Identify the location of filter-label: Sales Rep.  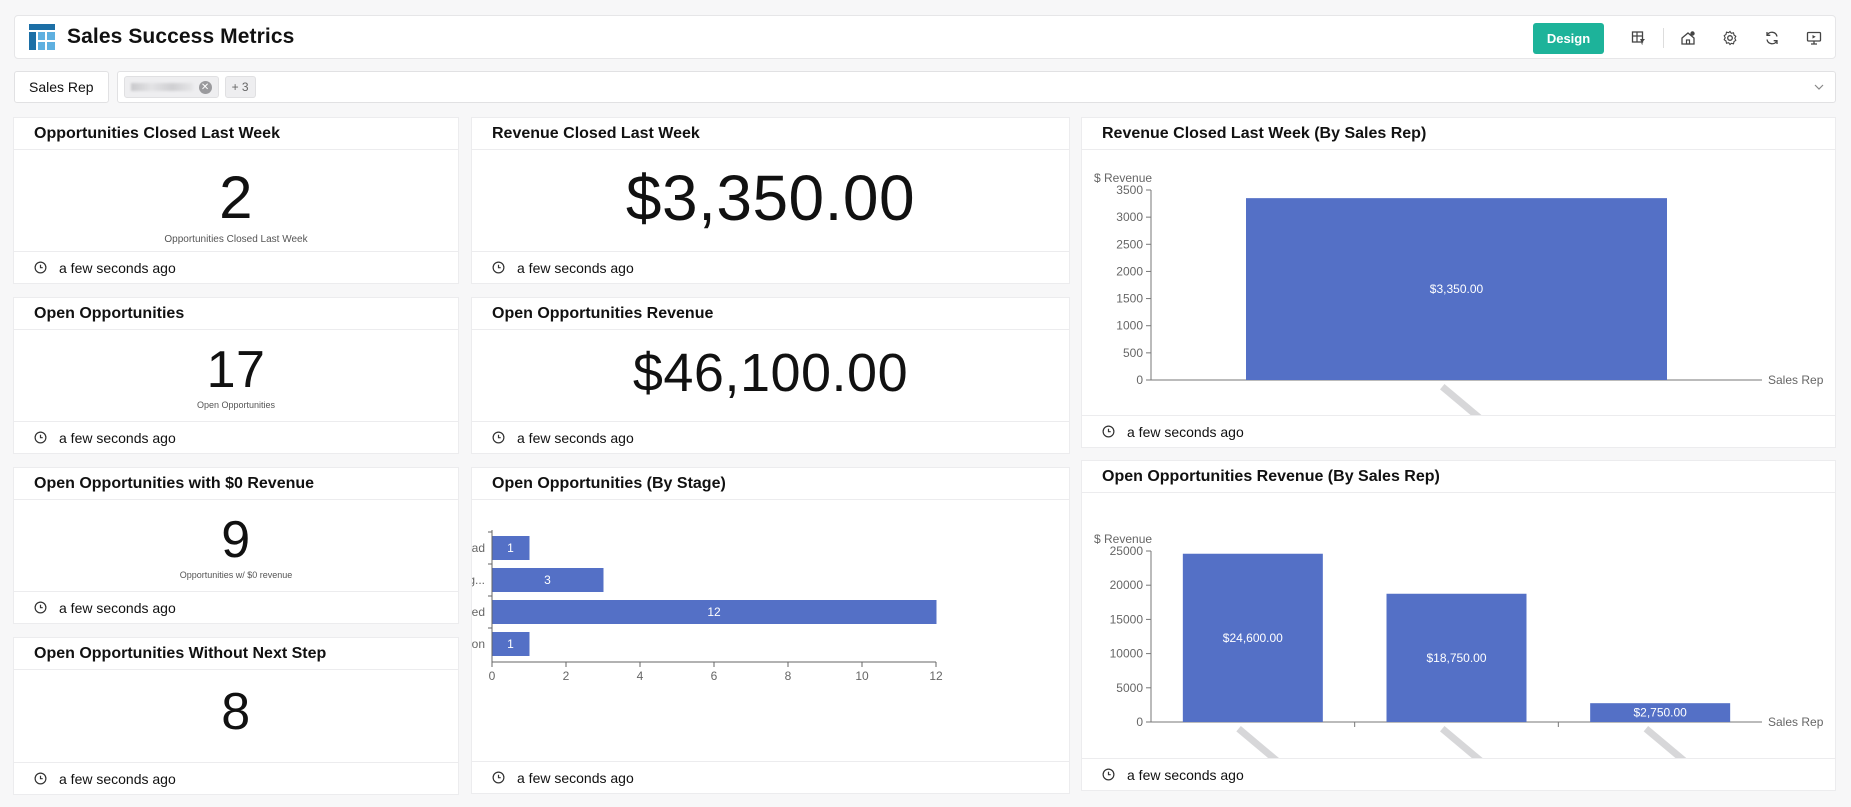
(61, 87).